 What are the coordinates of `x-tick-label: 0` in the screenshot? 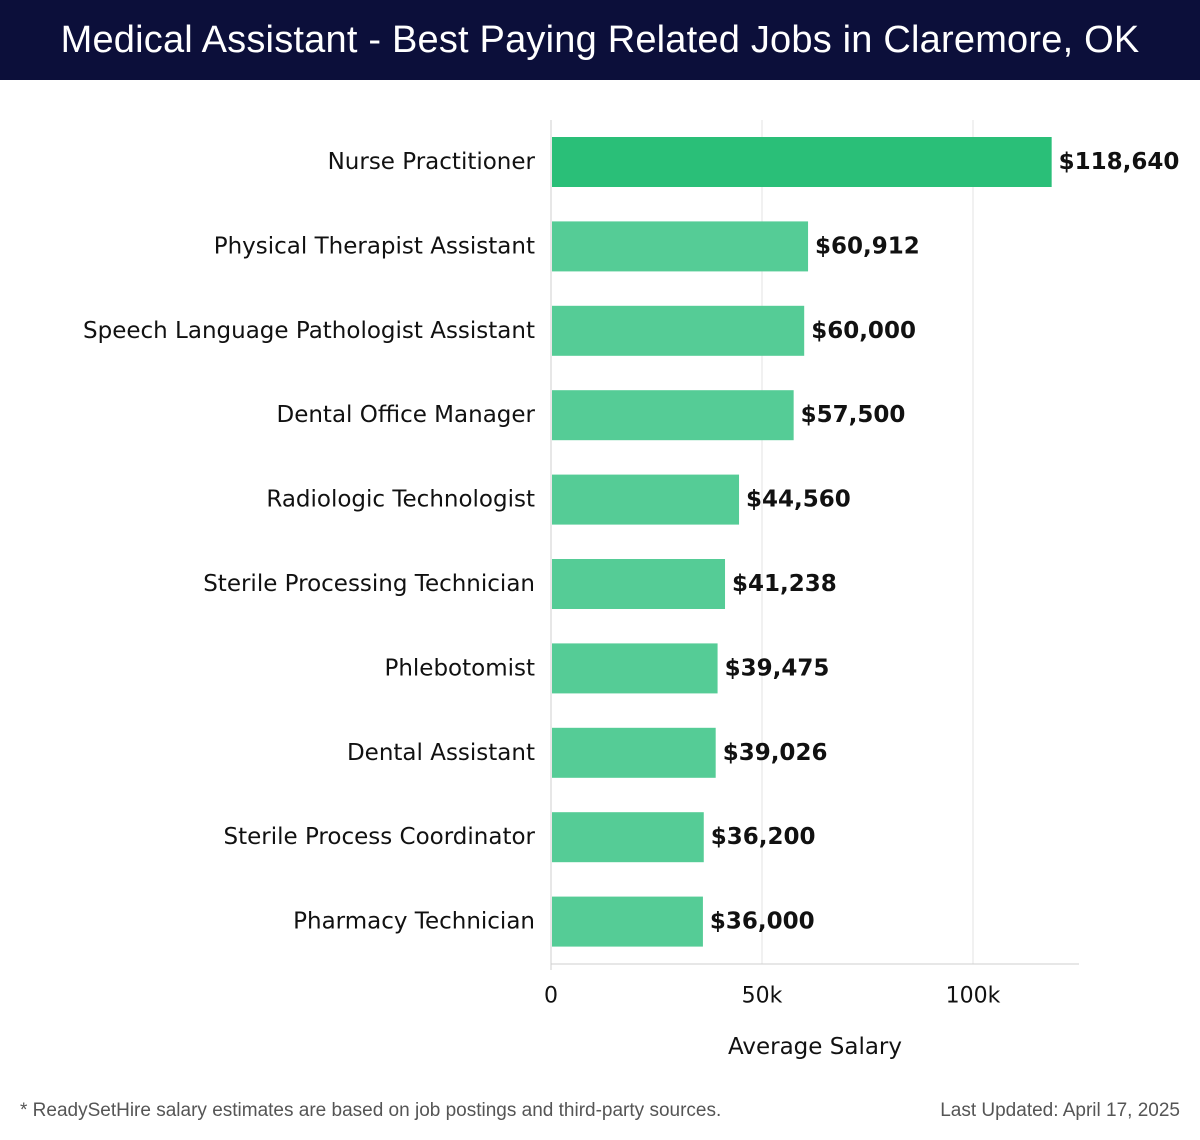 It's located at (551, 996).